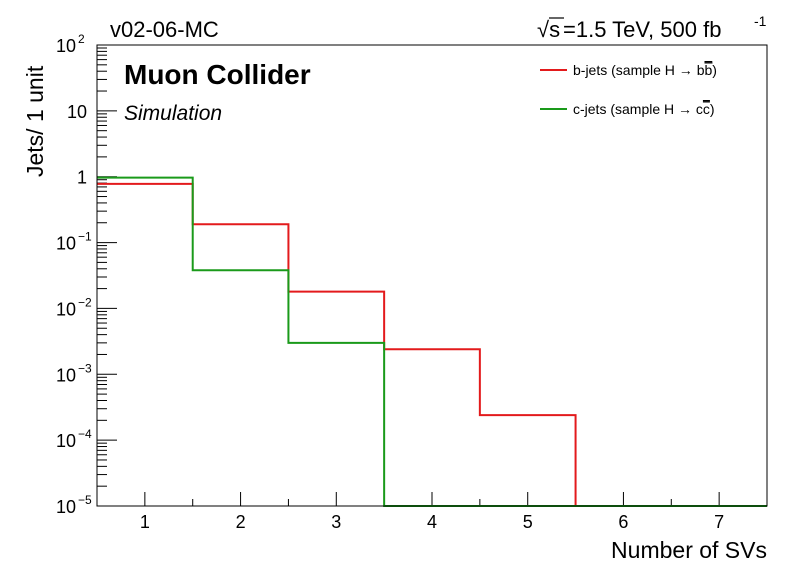 Image resolution: width=798 pixels, height=575 pixels. Describe the element at coordinates (82, 178) in the screenshot. I see `y-tick-label: 1` at that location.